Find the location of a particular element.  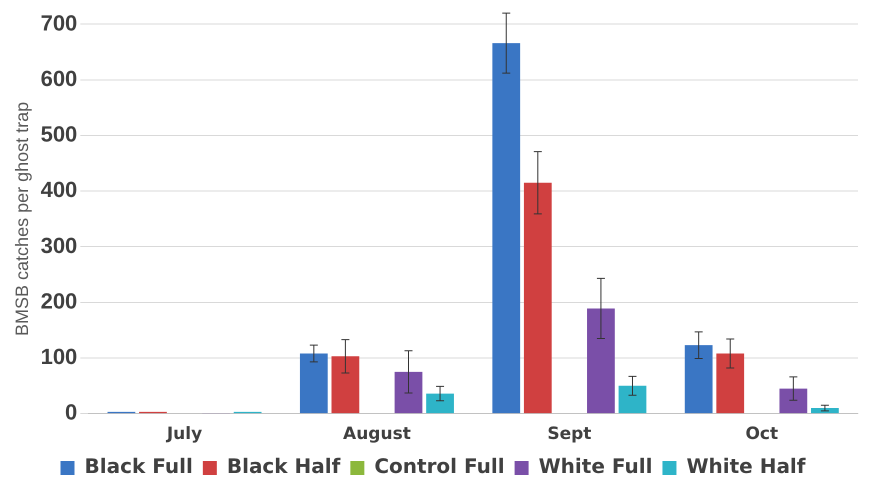

y-tick-label: 400 is located at coordinates (59, 189).